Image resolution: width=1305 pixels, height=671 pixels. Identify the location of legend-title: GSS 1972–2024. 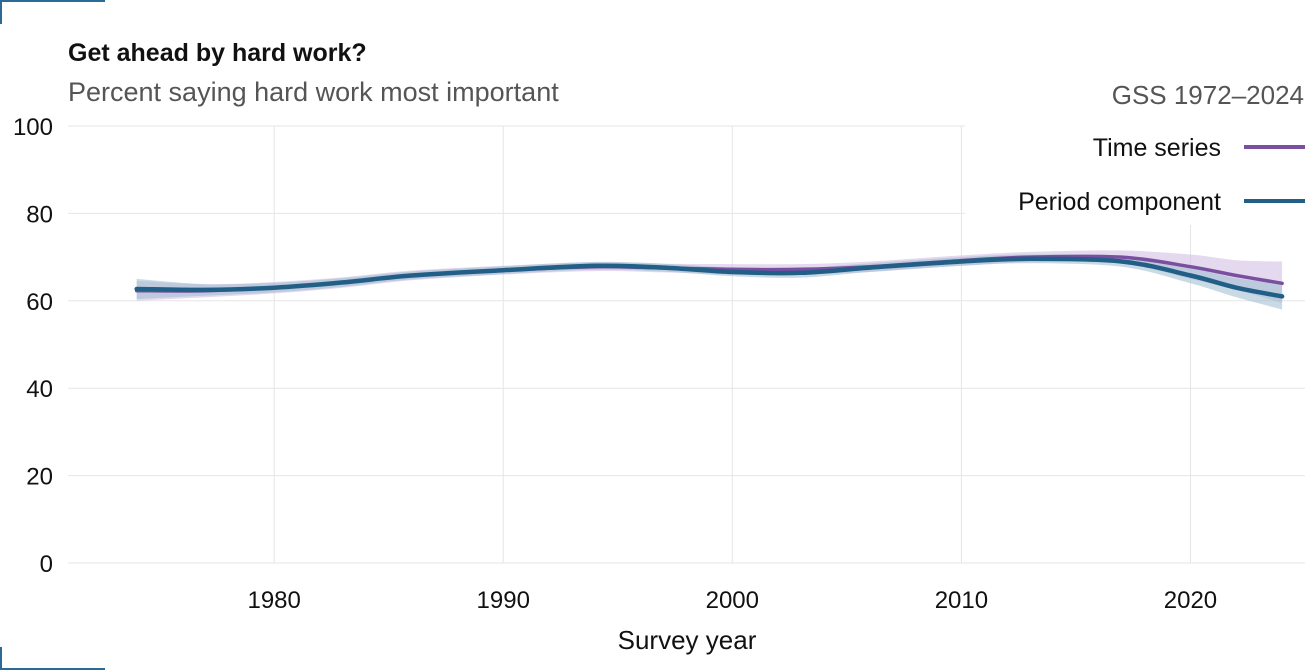
(1208, 95).